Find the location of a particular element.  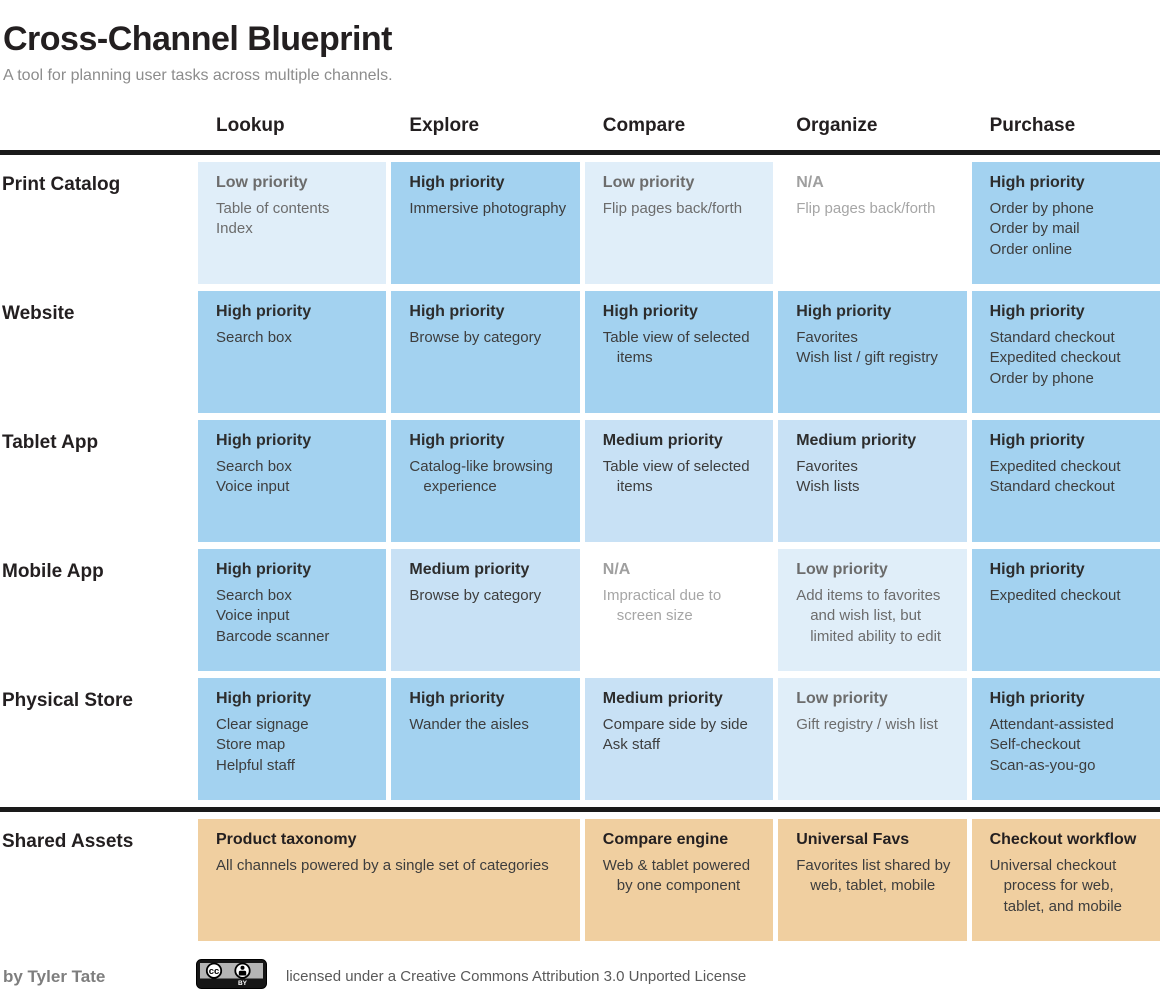

matrix-cell: Low priority Table of contents Index is located at coordinates (292, 223).